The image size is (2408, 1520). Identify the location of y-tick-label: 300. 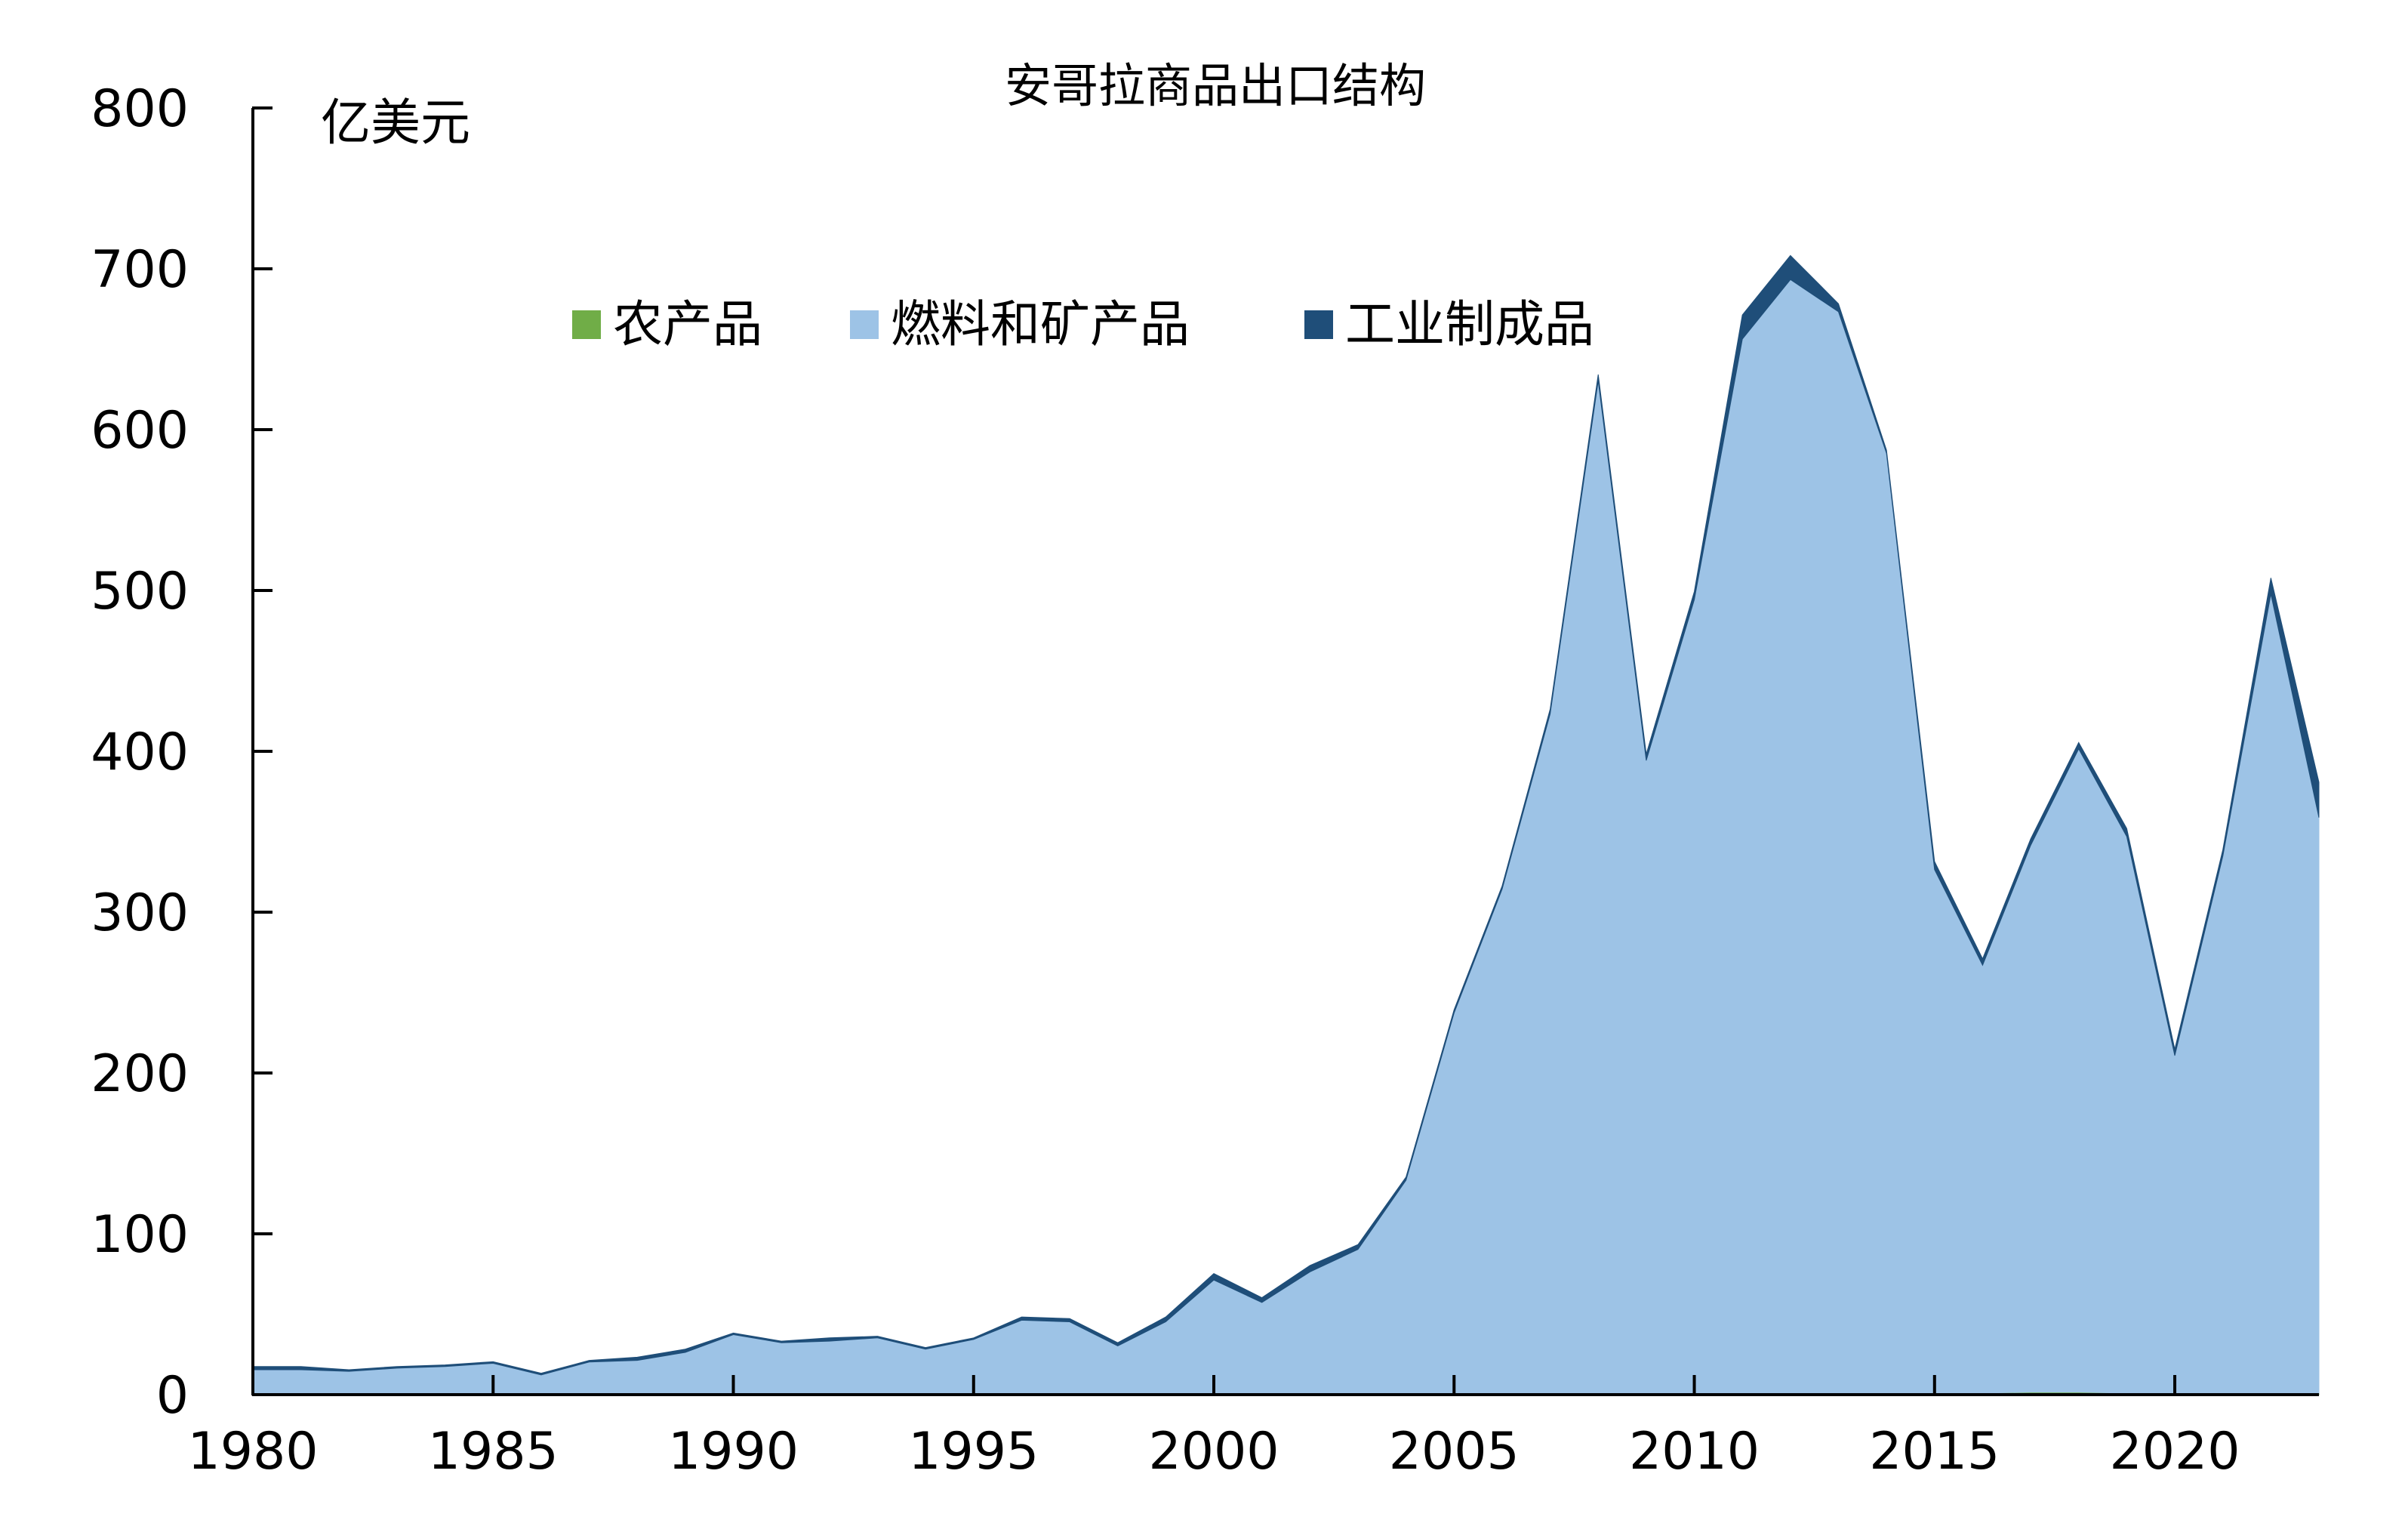
(140, 913).